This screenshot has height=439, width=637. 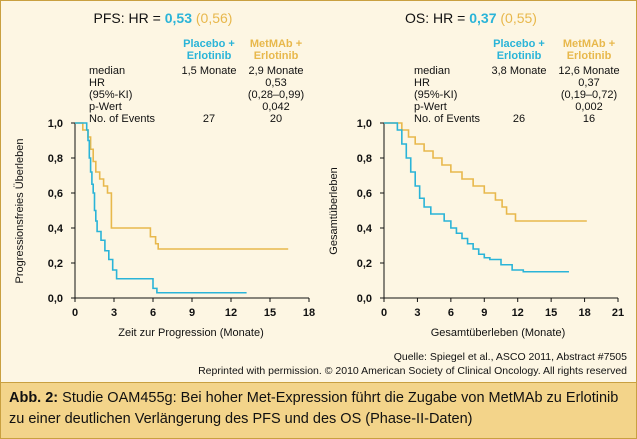 What do you see at coordinates (484, 313) in the screenshot?
I see `os-x-tick-label: 9` at bounding box center [484, 313].